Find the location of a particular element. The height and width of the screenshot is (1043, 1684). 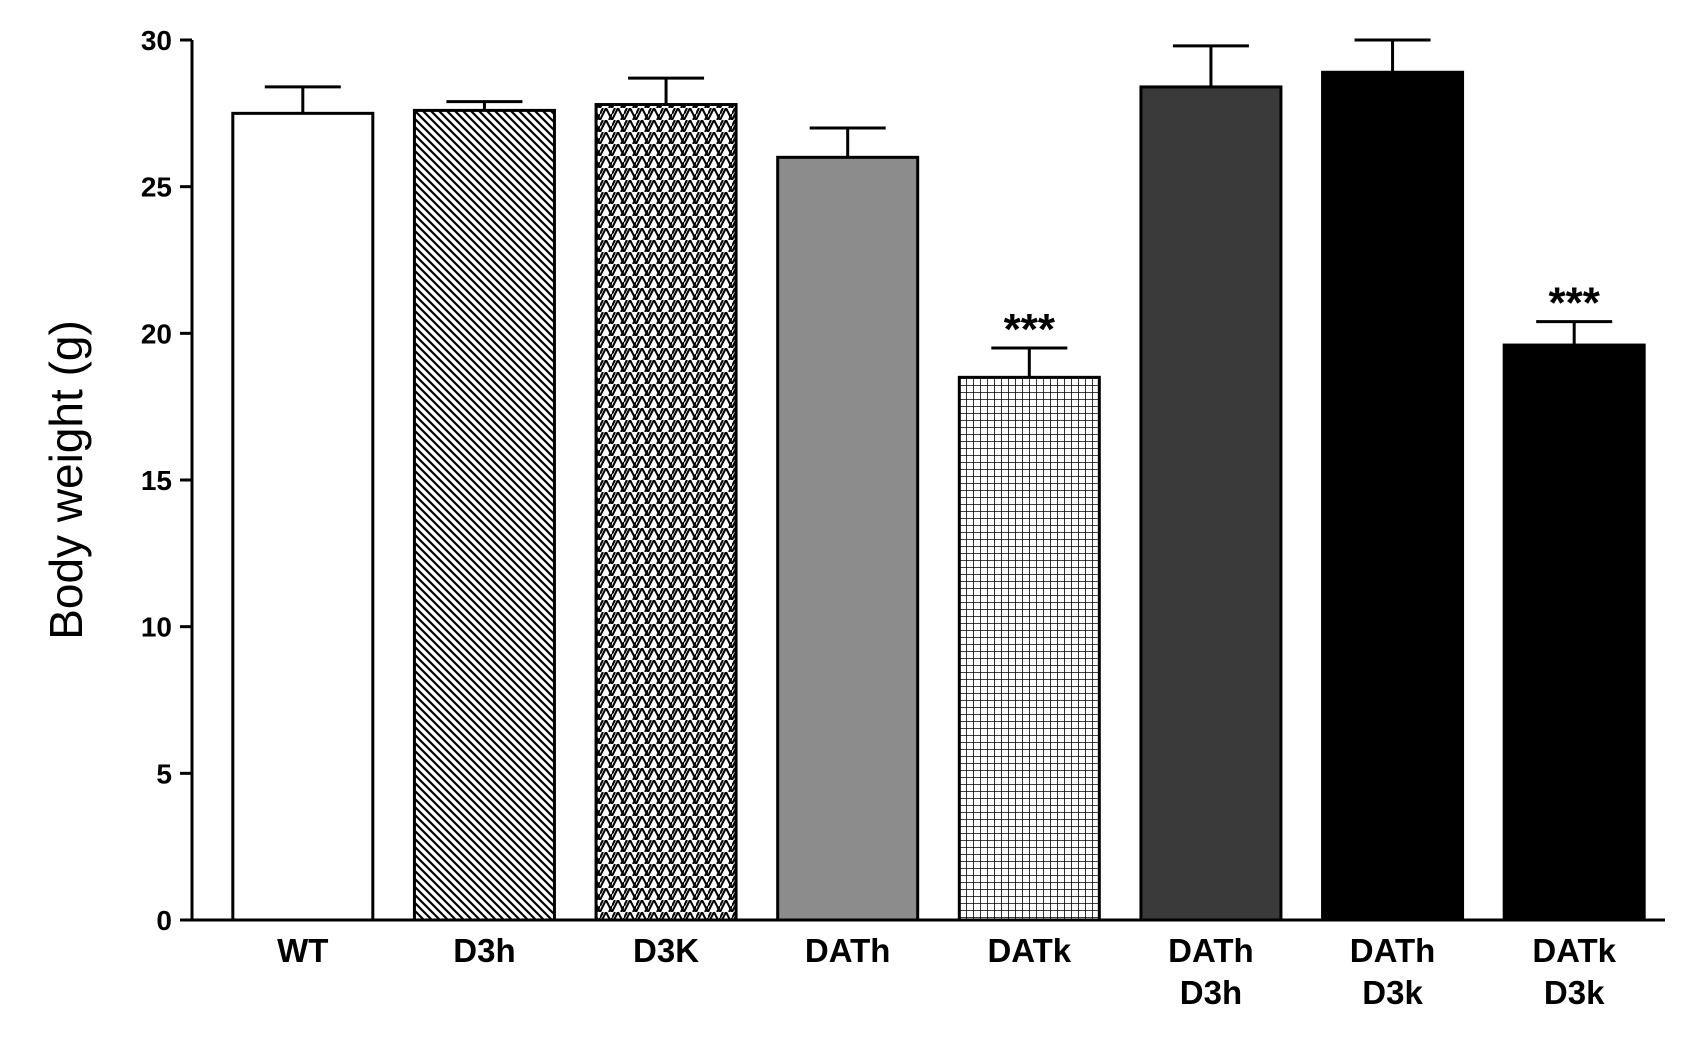

y-tick-label: 5 is located at coordinates (164, 773).